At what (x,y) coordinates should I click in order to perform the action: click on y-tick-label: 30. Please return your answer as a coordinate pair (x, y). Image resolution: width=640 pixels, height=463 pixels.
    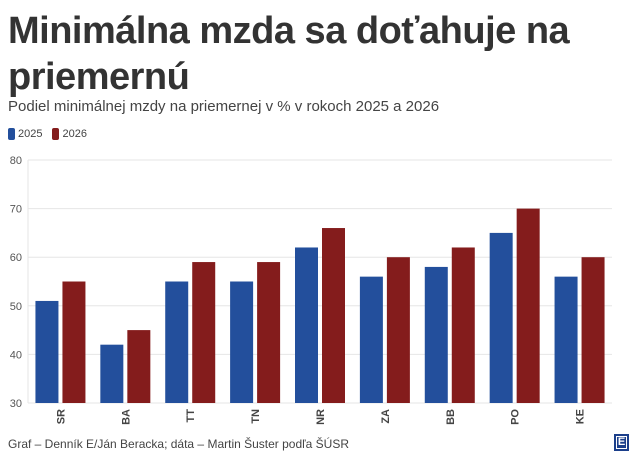
    Looking at the image, I should click on (16, 404).